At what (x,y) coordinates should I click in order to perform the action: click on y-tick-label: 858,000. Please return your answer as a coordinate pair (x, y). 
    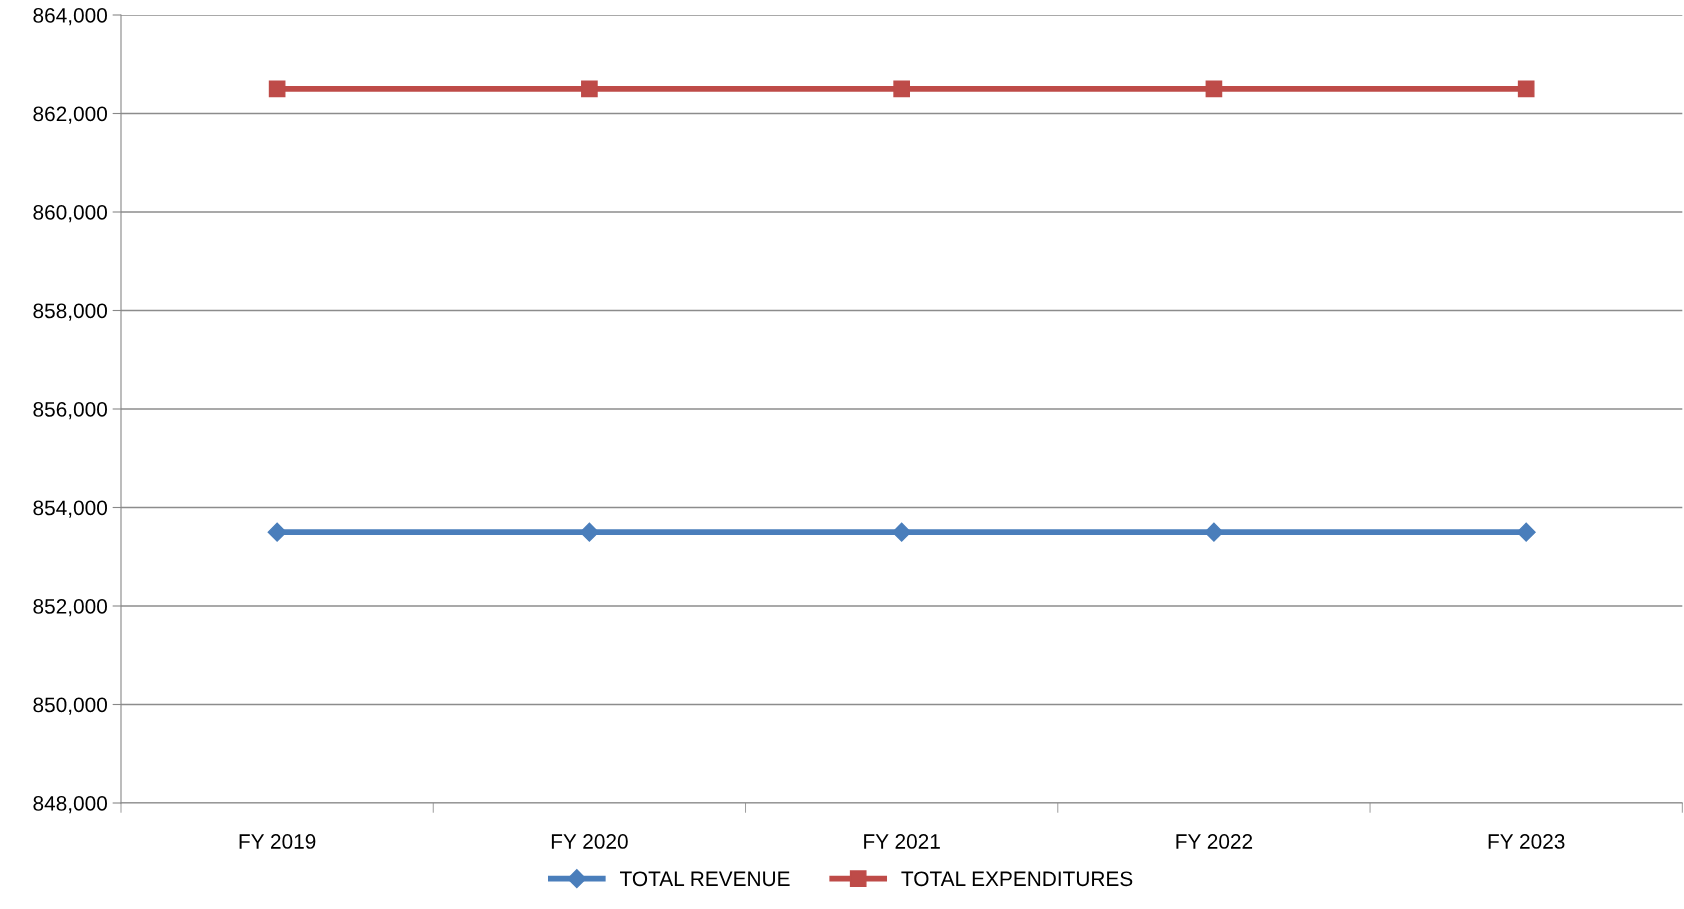
    Looking at the image, I should click on (70, 312).